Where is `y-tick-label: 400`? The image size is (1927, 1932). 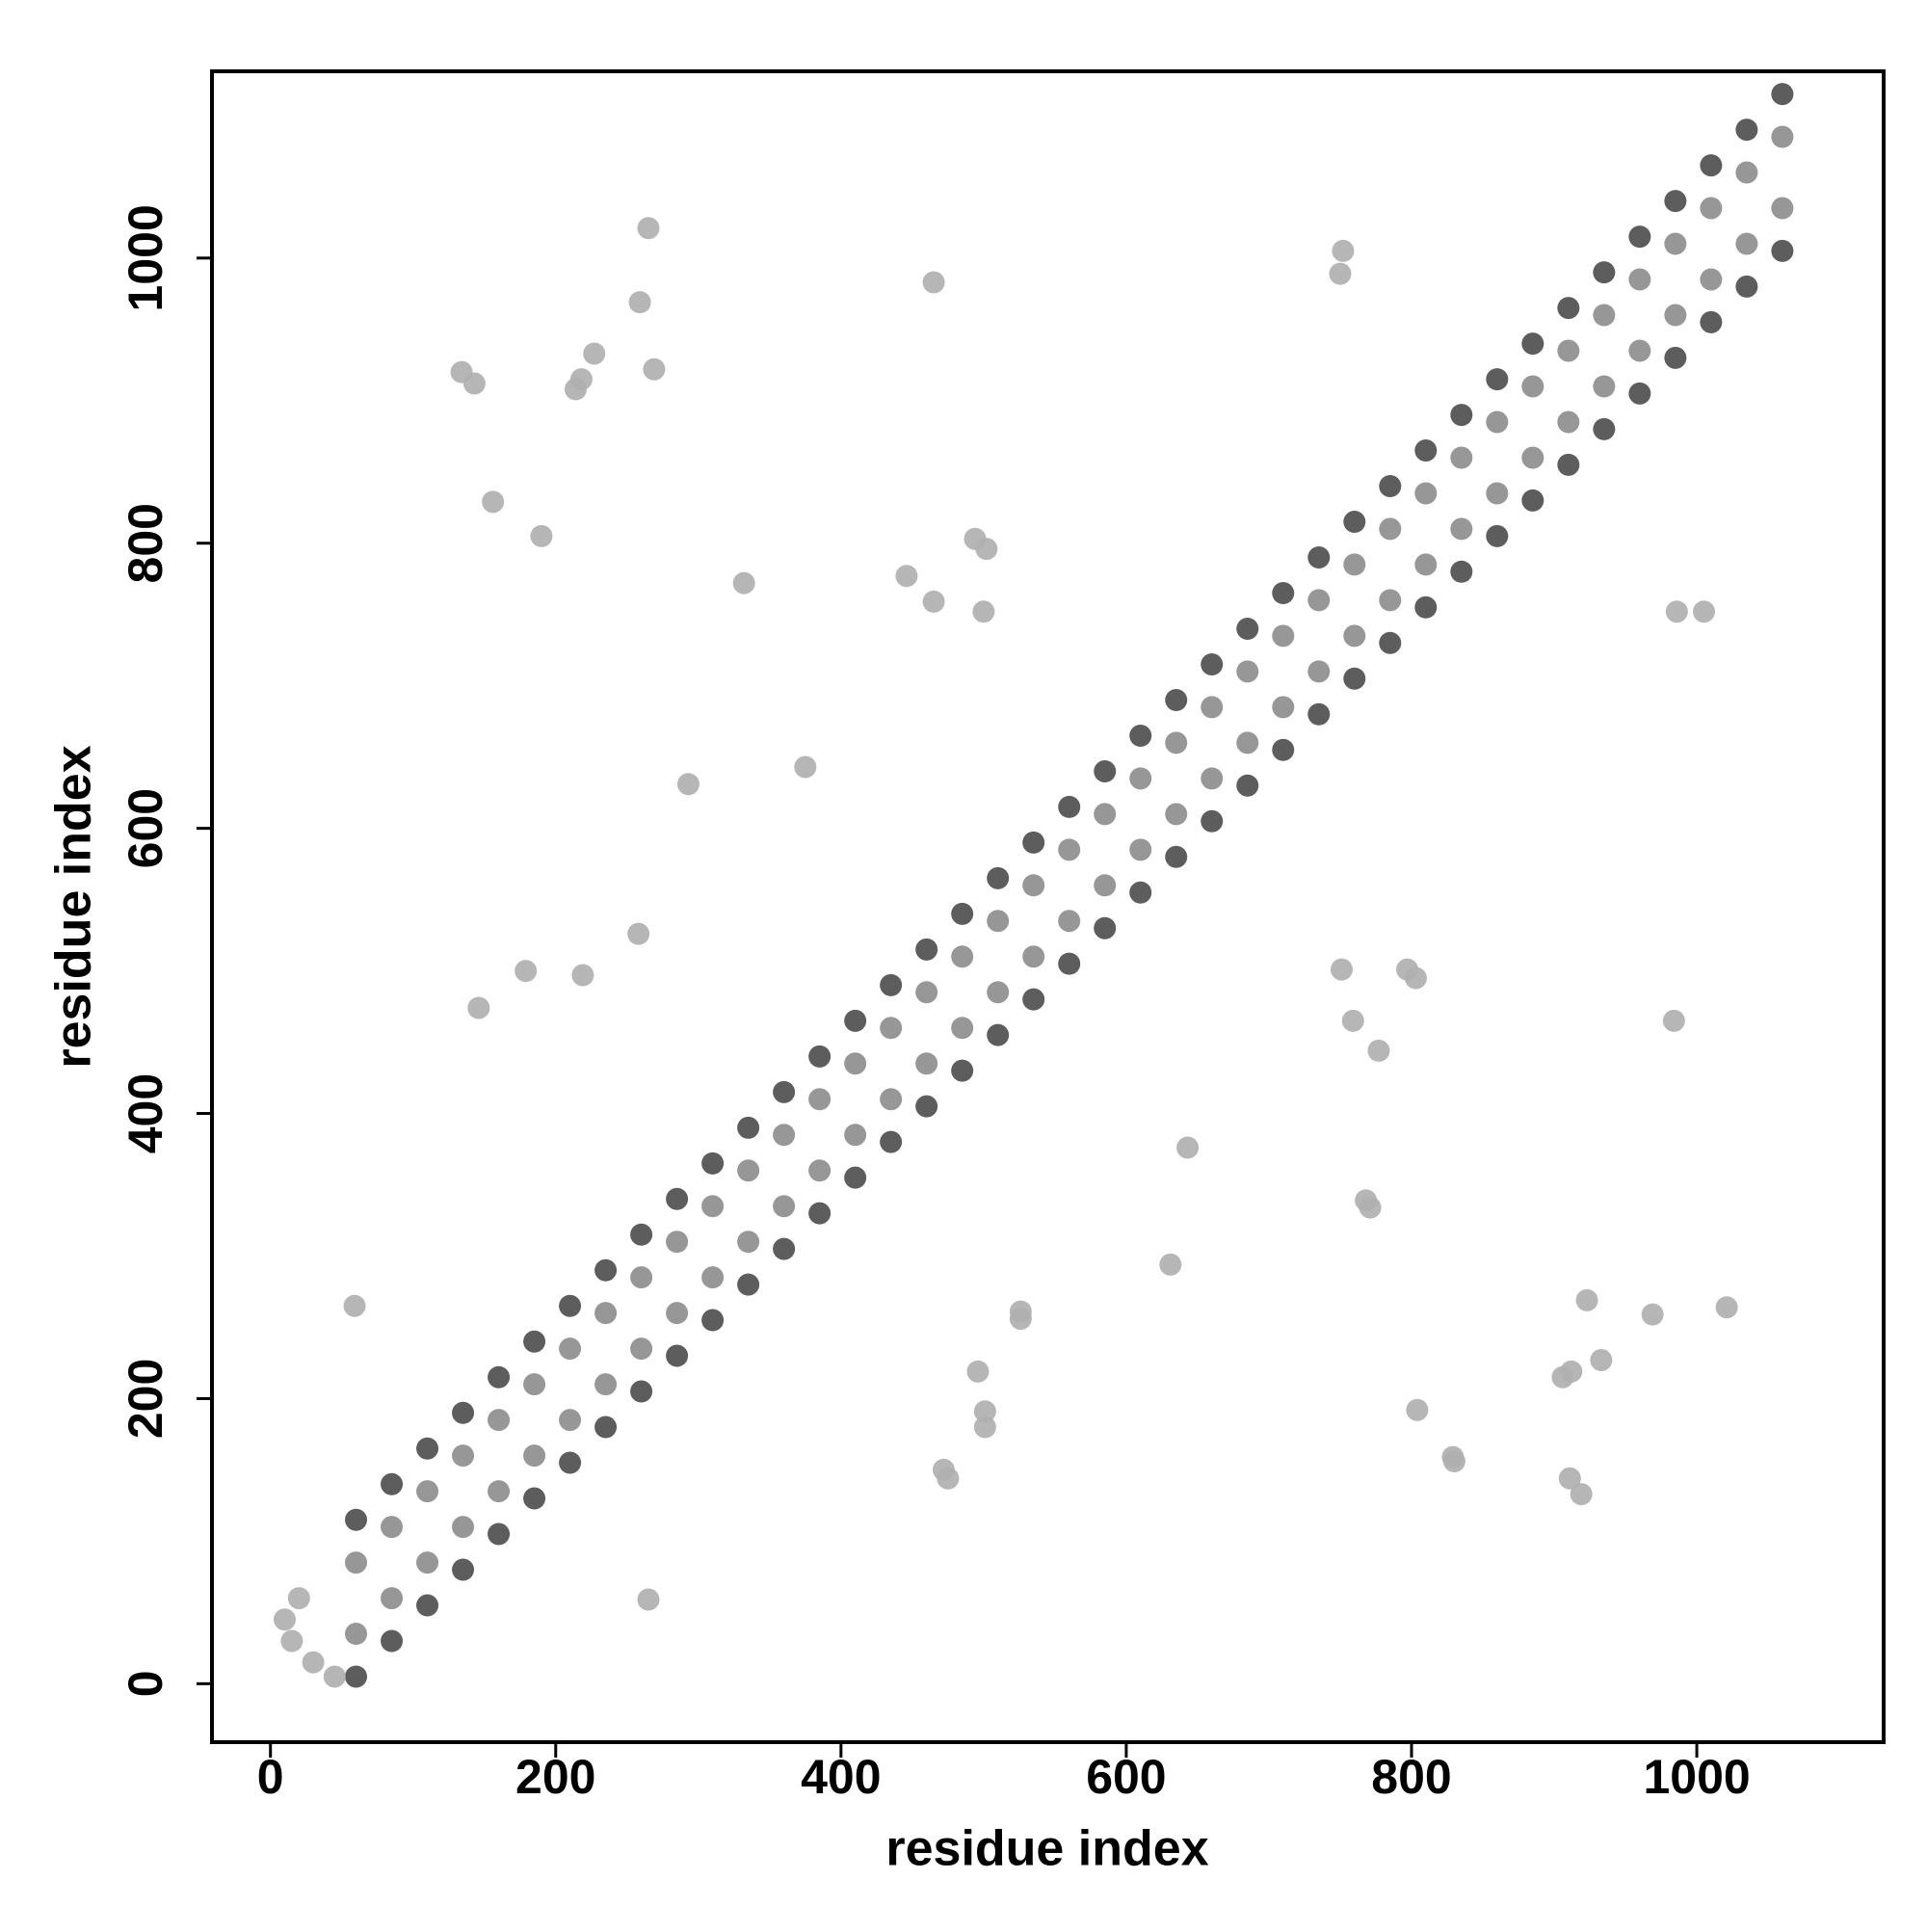 y-tick-label: 400 is located at coordinates (145, 1113).